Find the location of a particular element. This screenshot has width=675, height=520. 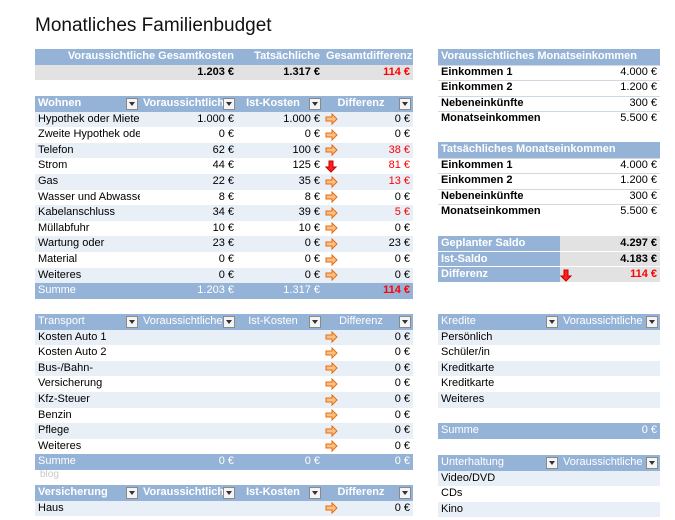

item-label: CDs is located at coordinates (452, 493).